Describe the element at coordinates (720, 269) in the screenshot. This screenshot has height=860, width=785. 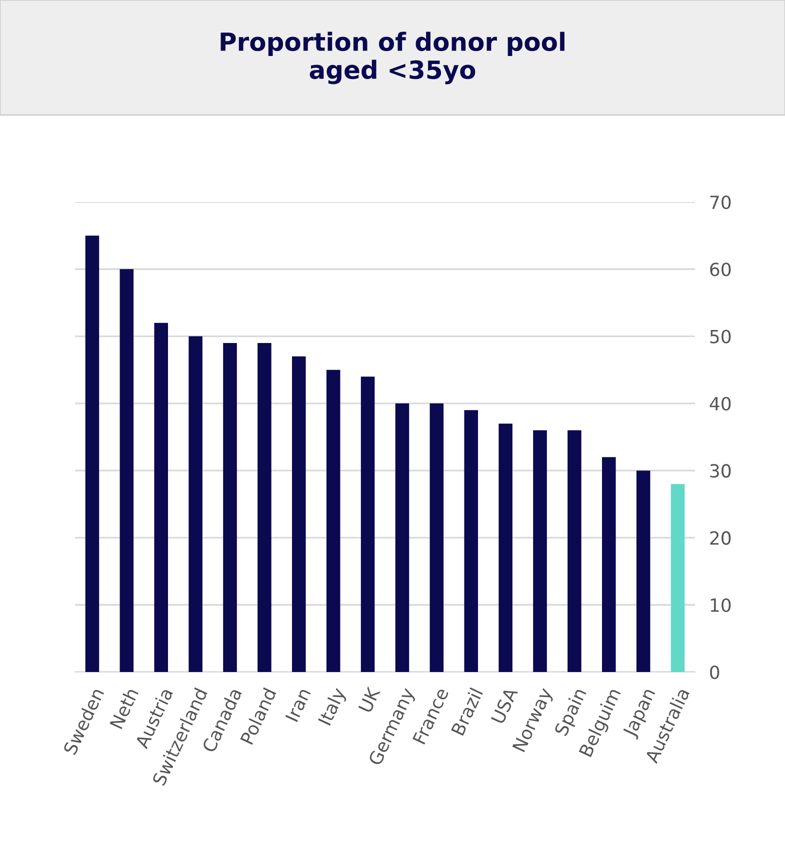
I see `y-tick-label: 60` at that location.